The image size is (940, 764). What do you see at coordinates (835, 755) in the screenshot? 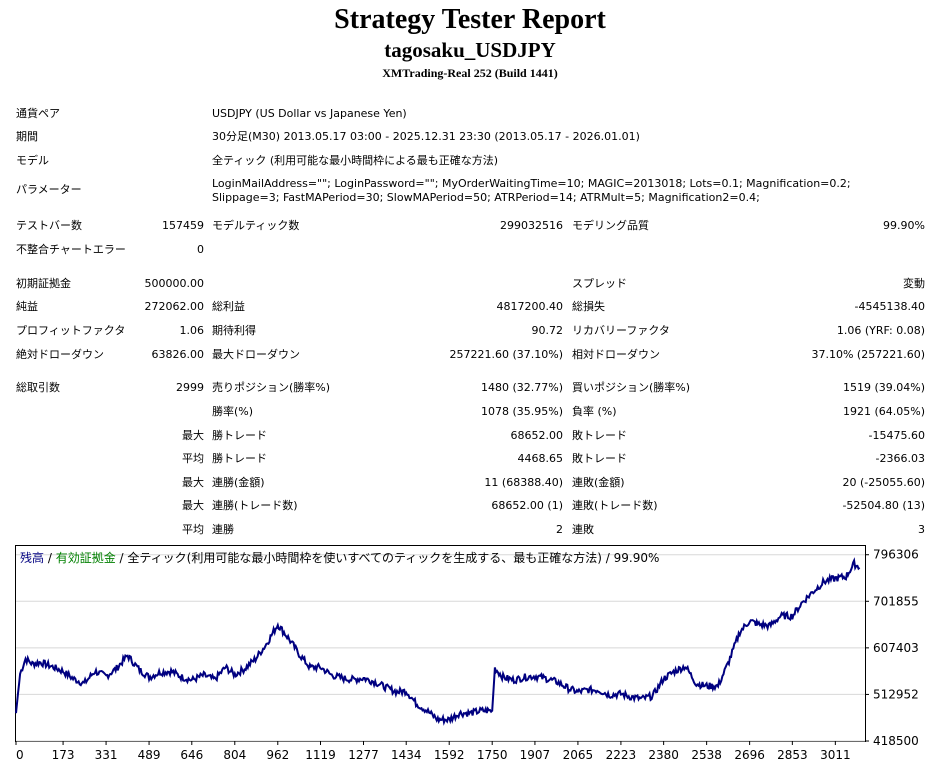
I see `x-tick-label: 3011` at bounding box center [835, 755].